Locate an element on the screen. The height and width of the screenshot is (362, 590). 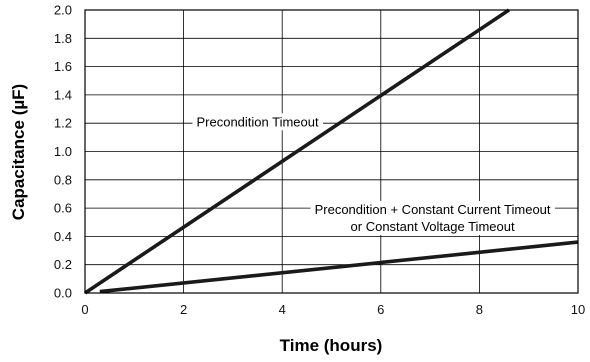
annotation-text: or Constant Voltage Timeout is located at coordinates (433, 226).